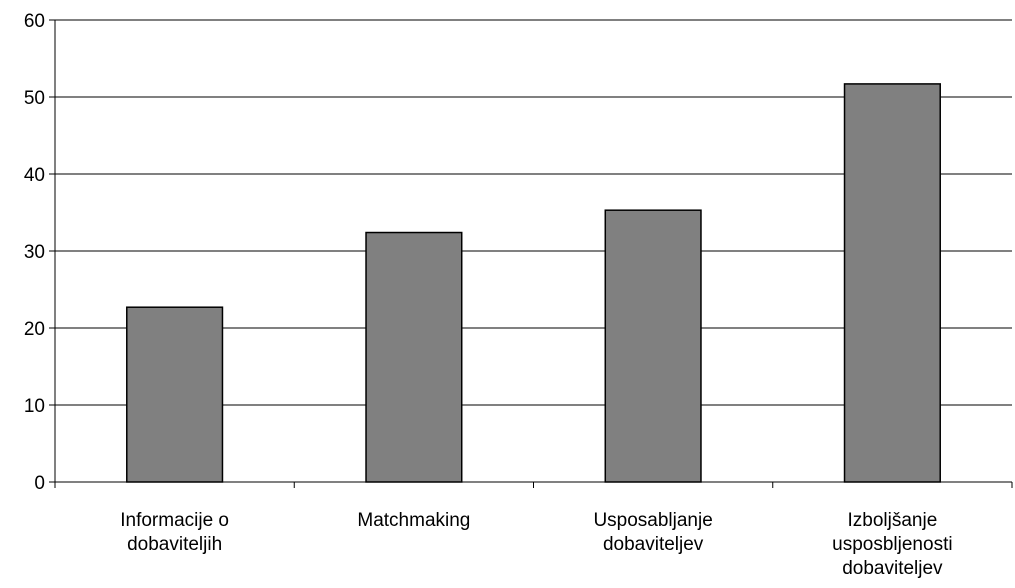 The image size is (1015, 588). What do you see at coordinates (174, 520) in the screenshot?
I see `x-category-label-line: Informacije o` at bounding box center [174, 520].